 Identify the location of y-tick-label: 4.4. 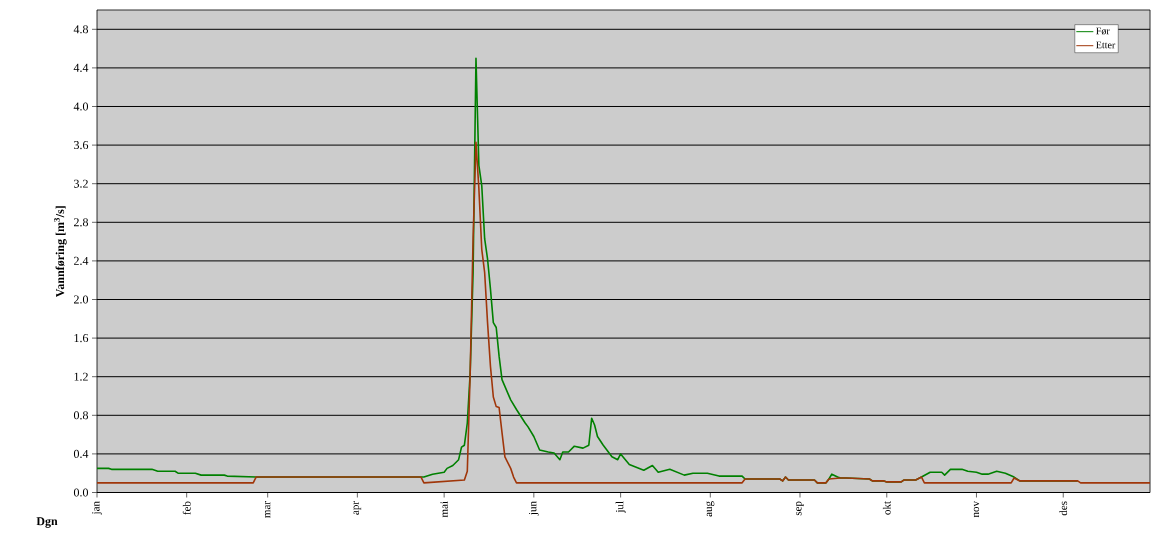
(81, 67).